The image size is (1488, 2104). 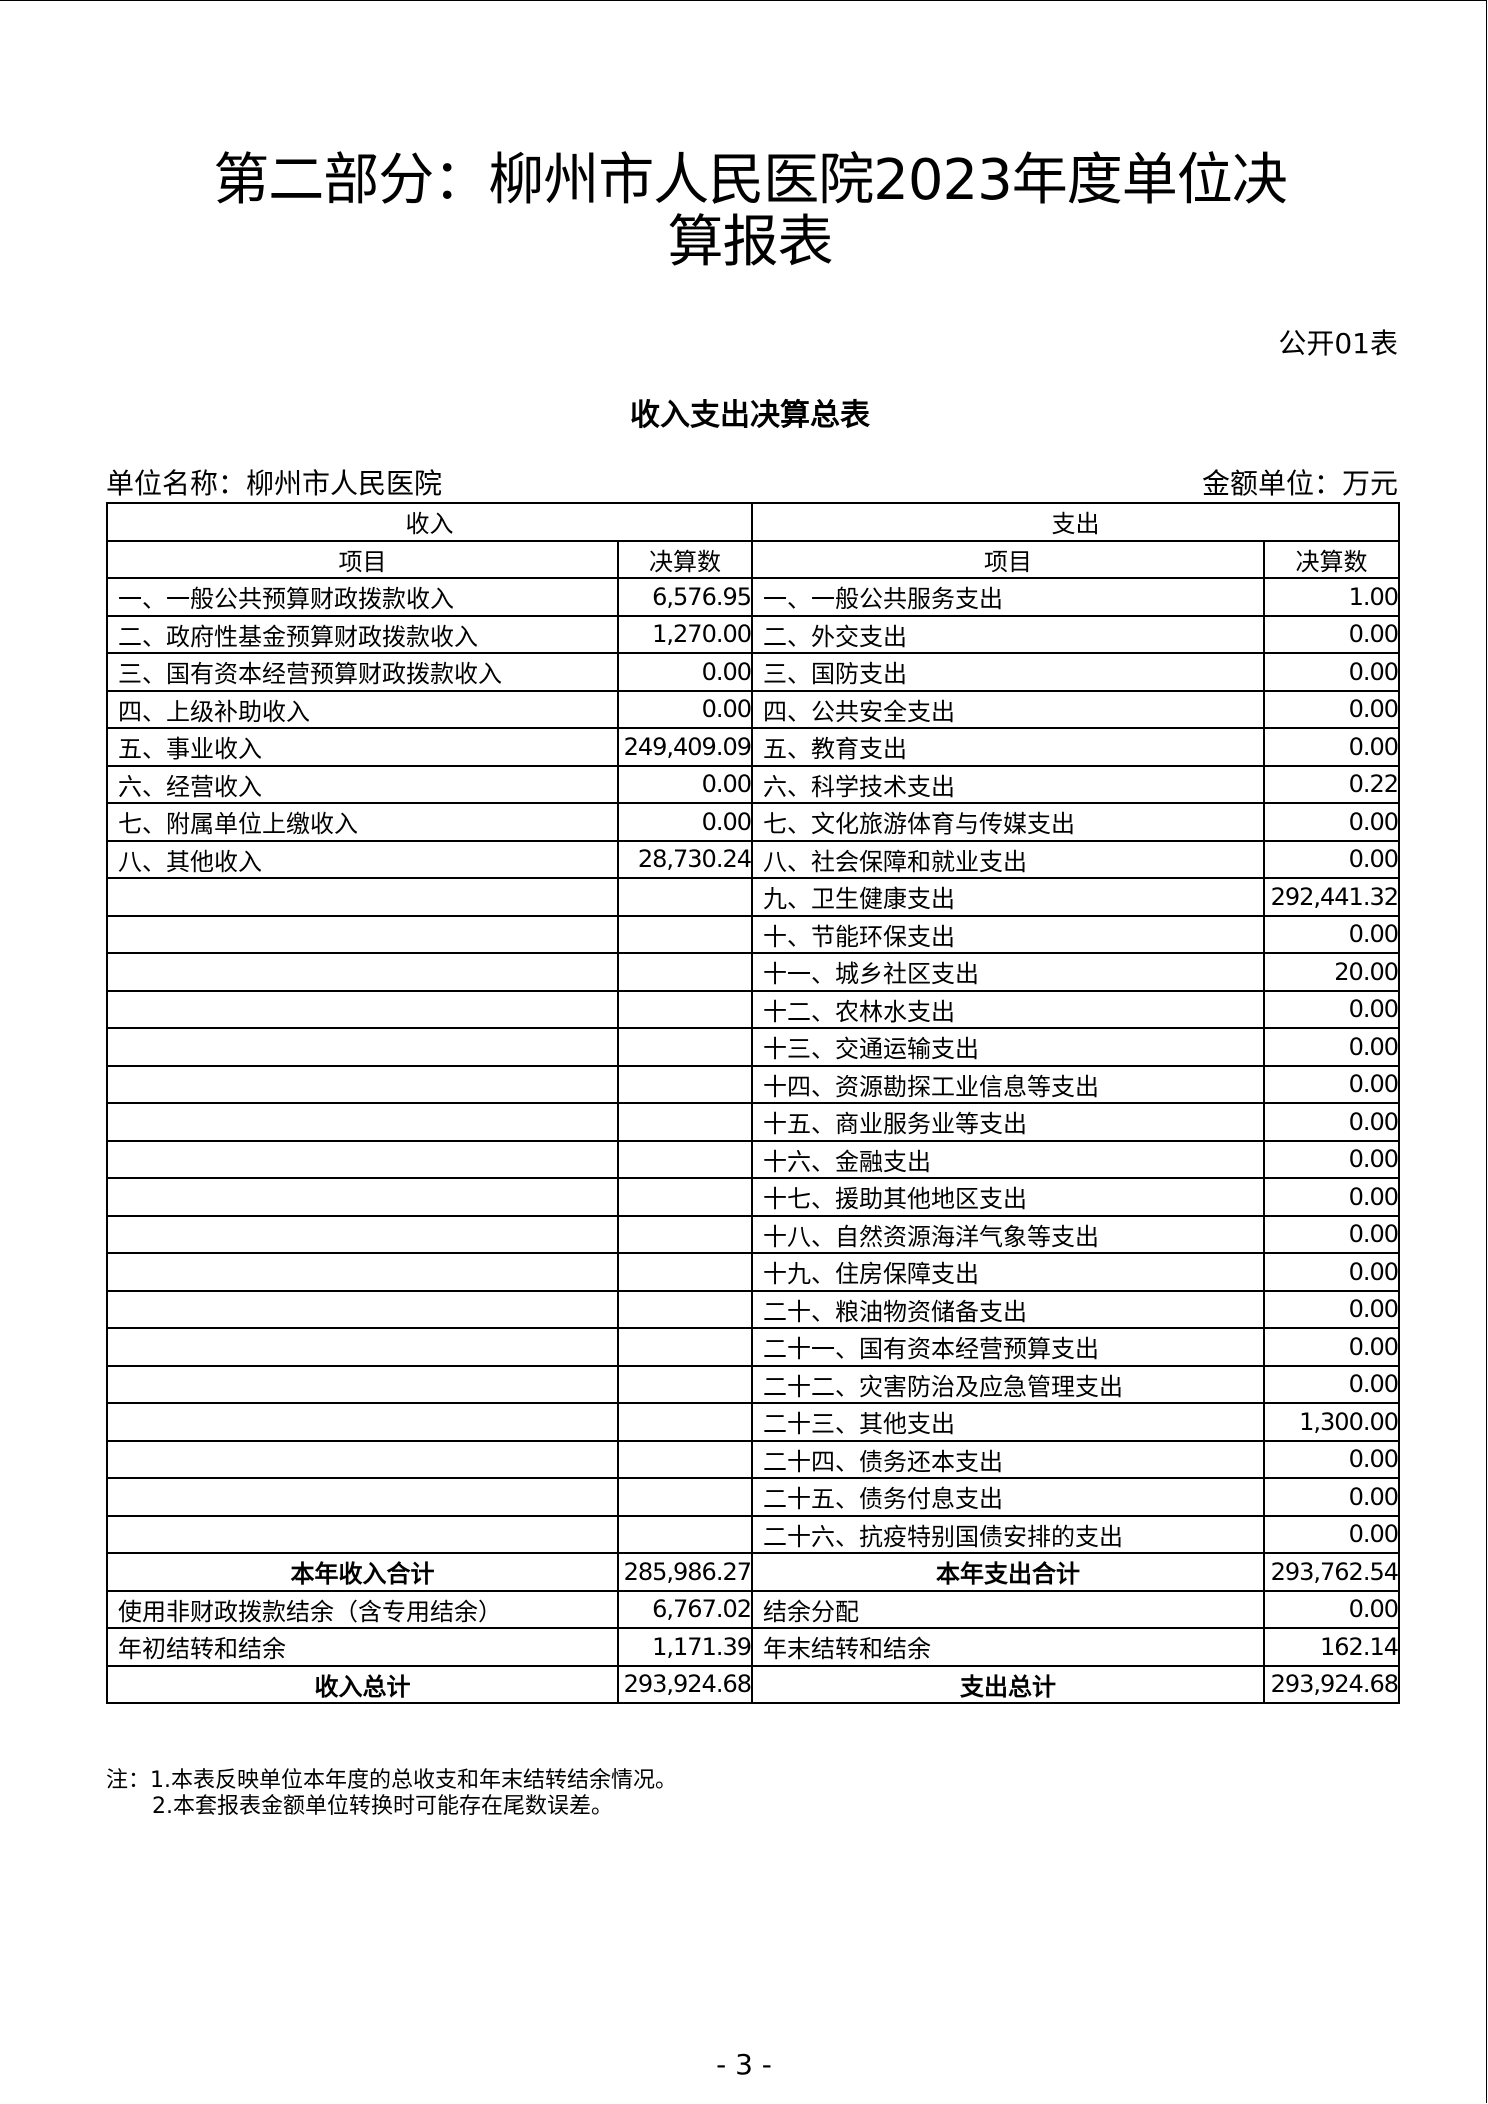 I want to click on income-amount: 249,409.09, so click(x=685, y=747).